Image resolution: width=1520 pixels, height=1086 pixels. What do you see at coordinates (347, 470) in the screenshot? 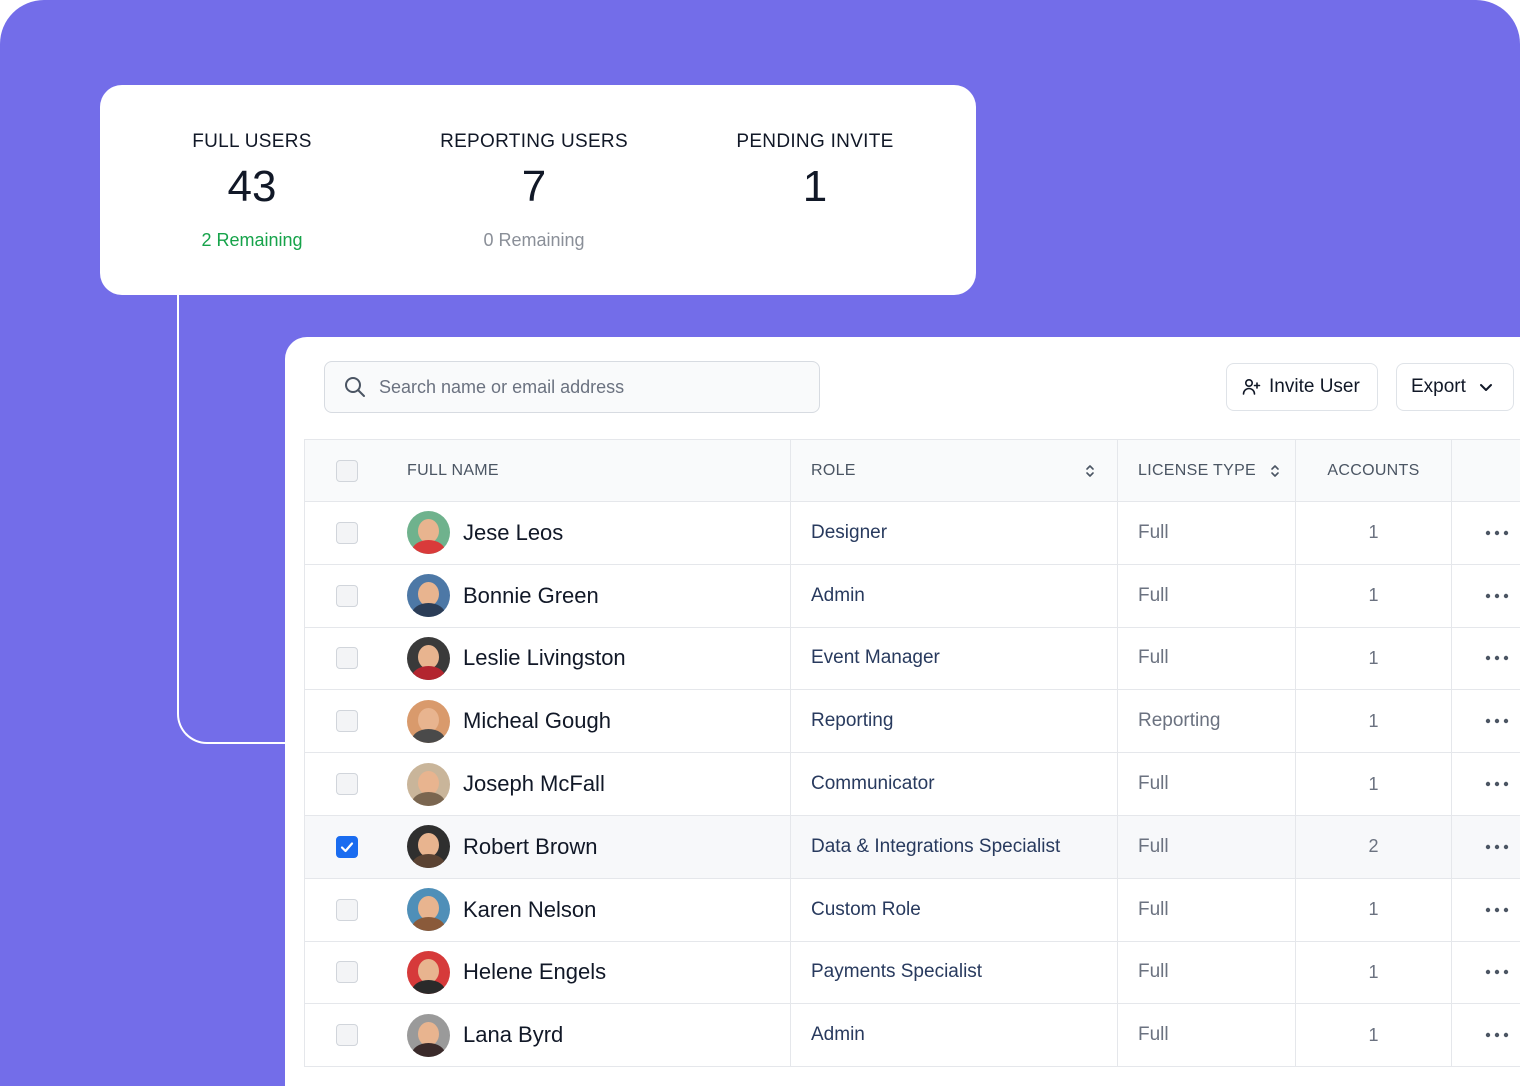
I see `select-all-checkbox` at bounding box center [347, 470].